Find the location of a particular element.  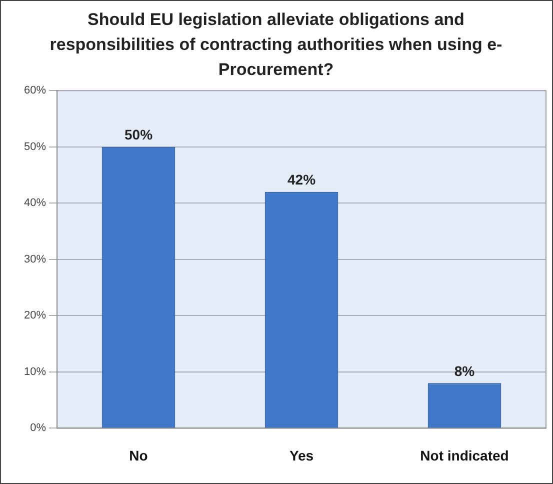

y-tick-label: 20% is located at coordinates (35, 316).